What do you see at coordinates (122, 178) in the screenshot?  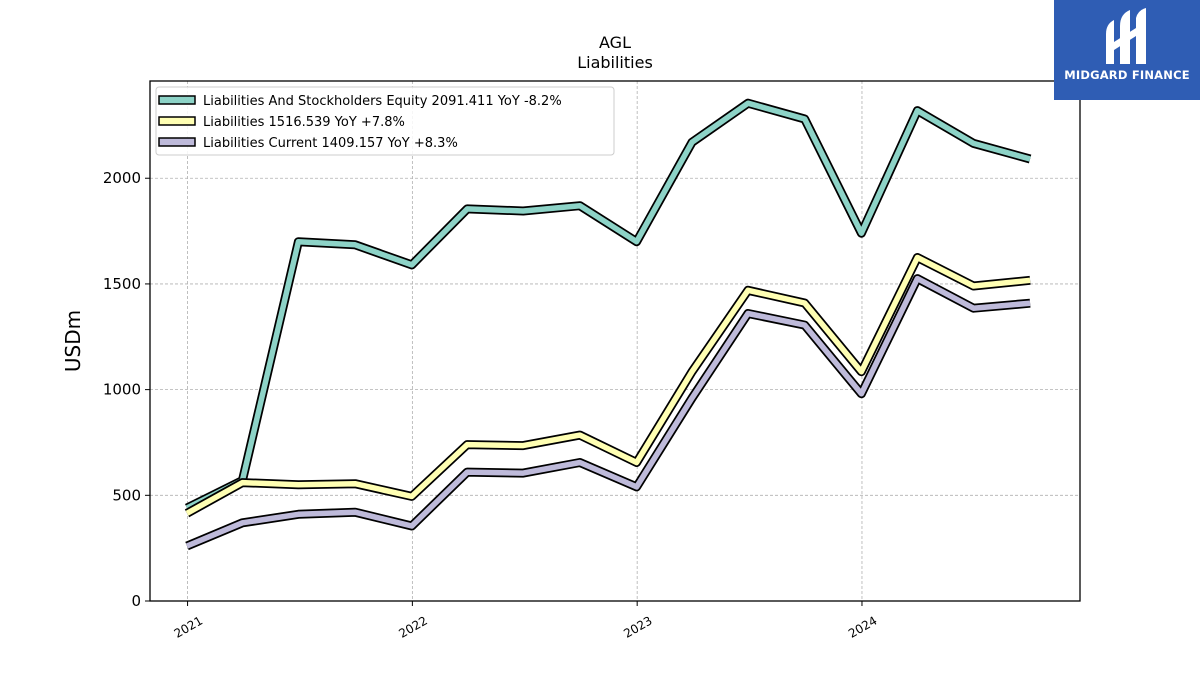 I see `y-tick-label: 2000` at bounding box center [122, 178].